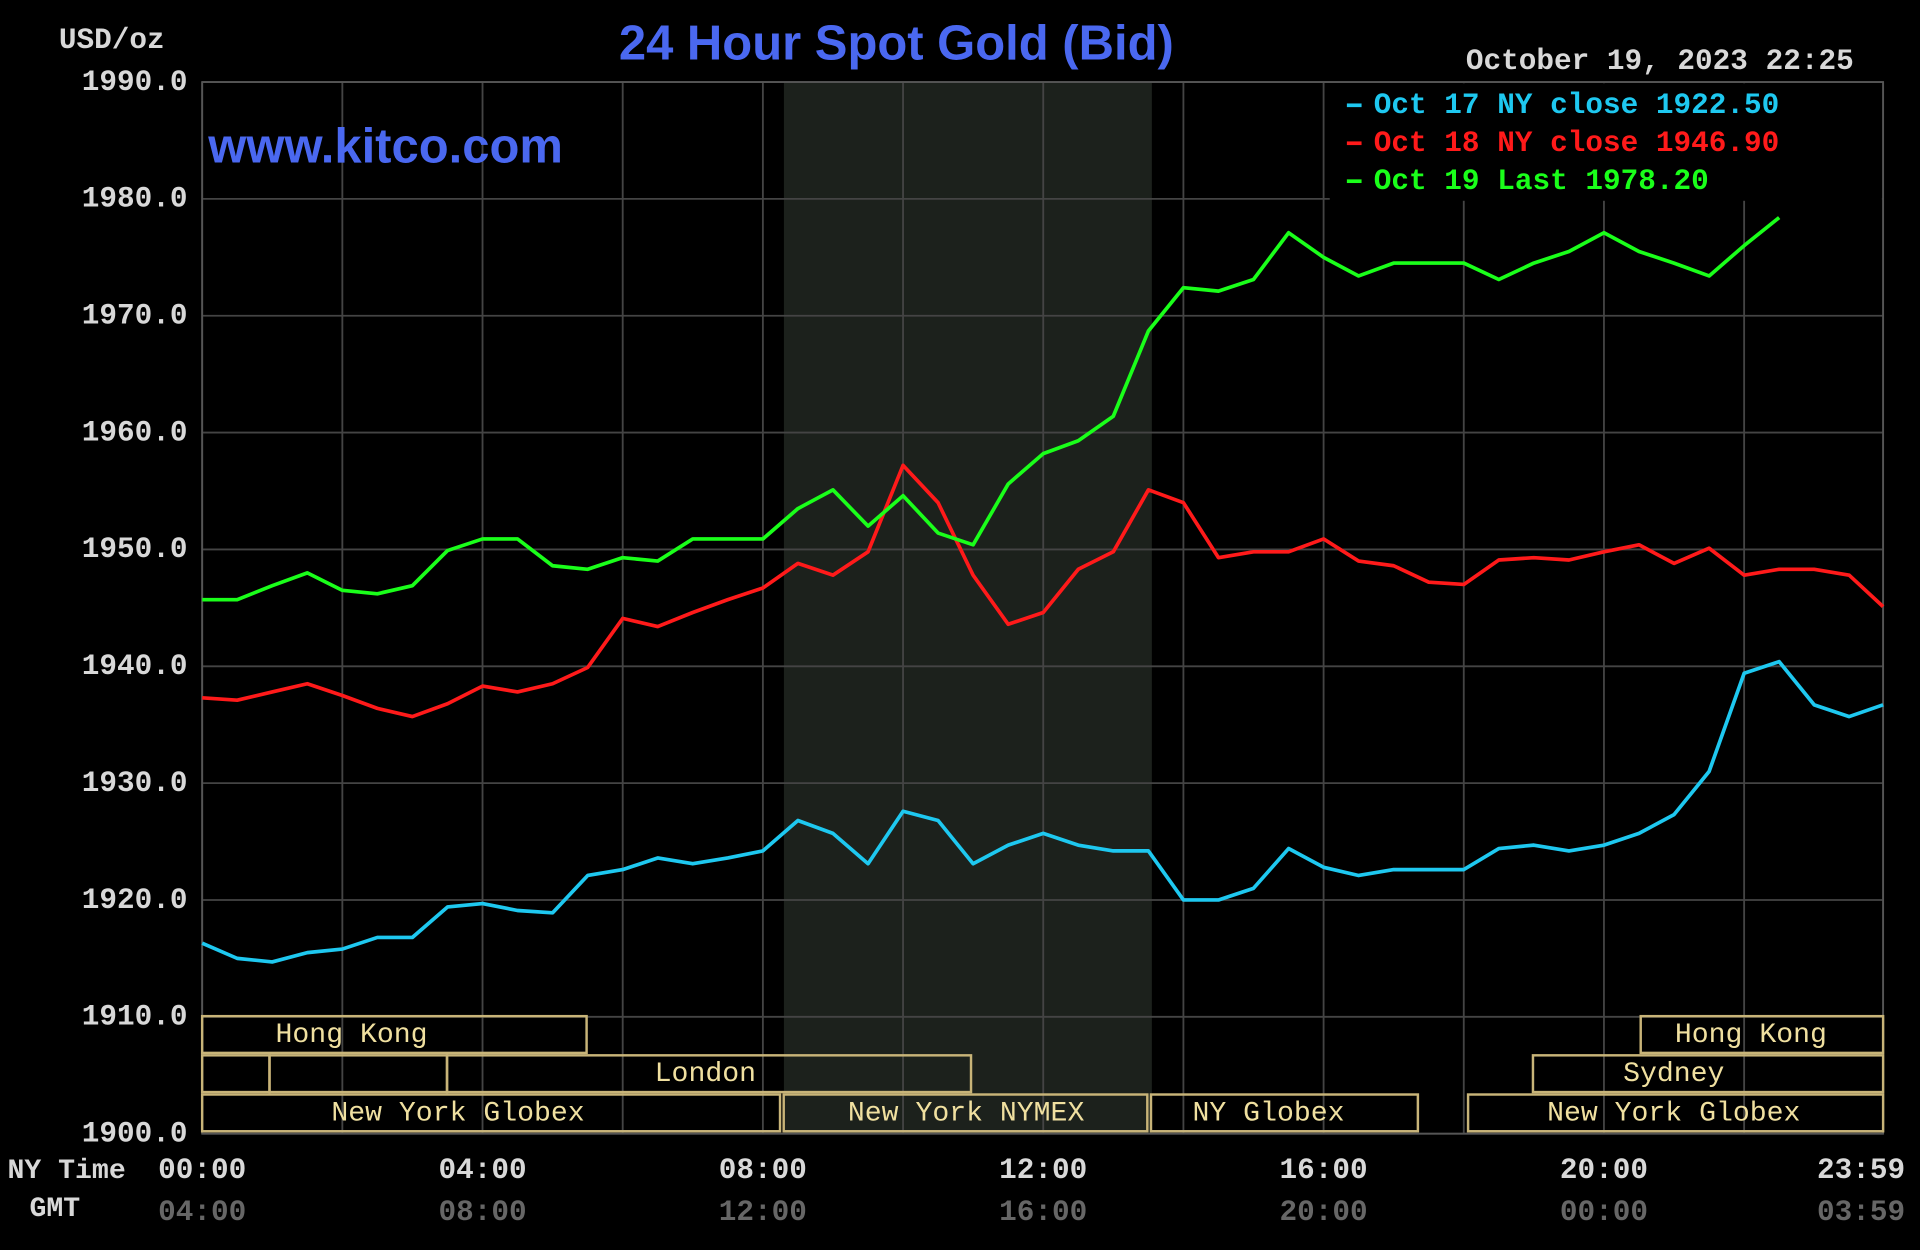 The image size is (1920, 1250). I want to click on y-tick-label: 1900.0, so click(135, 1133).